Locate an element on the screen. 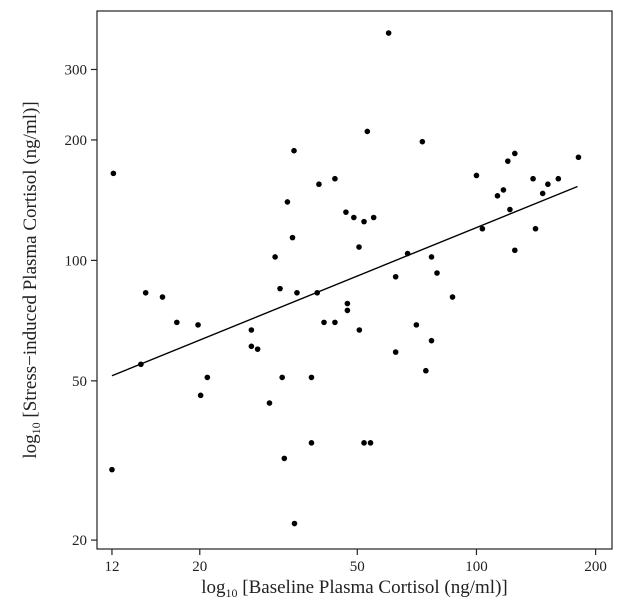  x-tick-label: 20 is located at coordinates (199, 567).